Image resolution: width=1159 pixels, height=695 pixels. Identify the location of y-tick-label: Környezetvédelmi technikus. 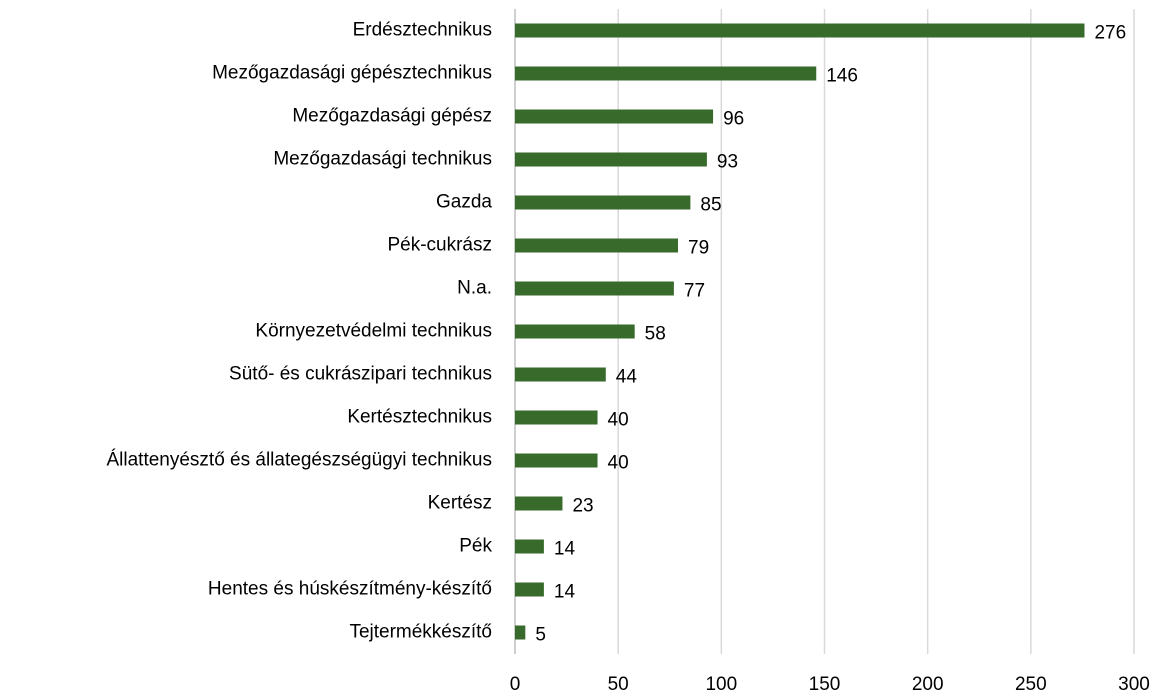
(373, 331).